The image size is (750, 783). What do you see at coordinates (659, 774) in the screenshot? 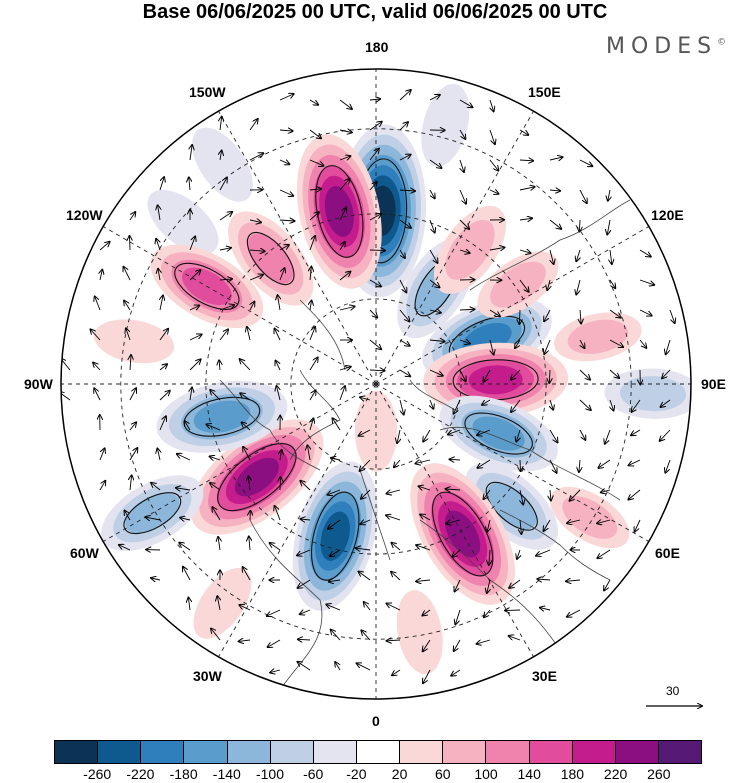
I see `colorbar-tick-label: 260` at bounding box center [659, 774].